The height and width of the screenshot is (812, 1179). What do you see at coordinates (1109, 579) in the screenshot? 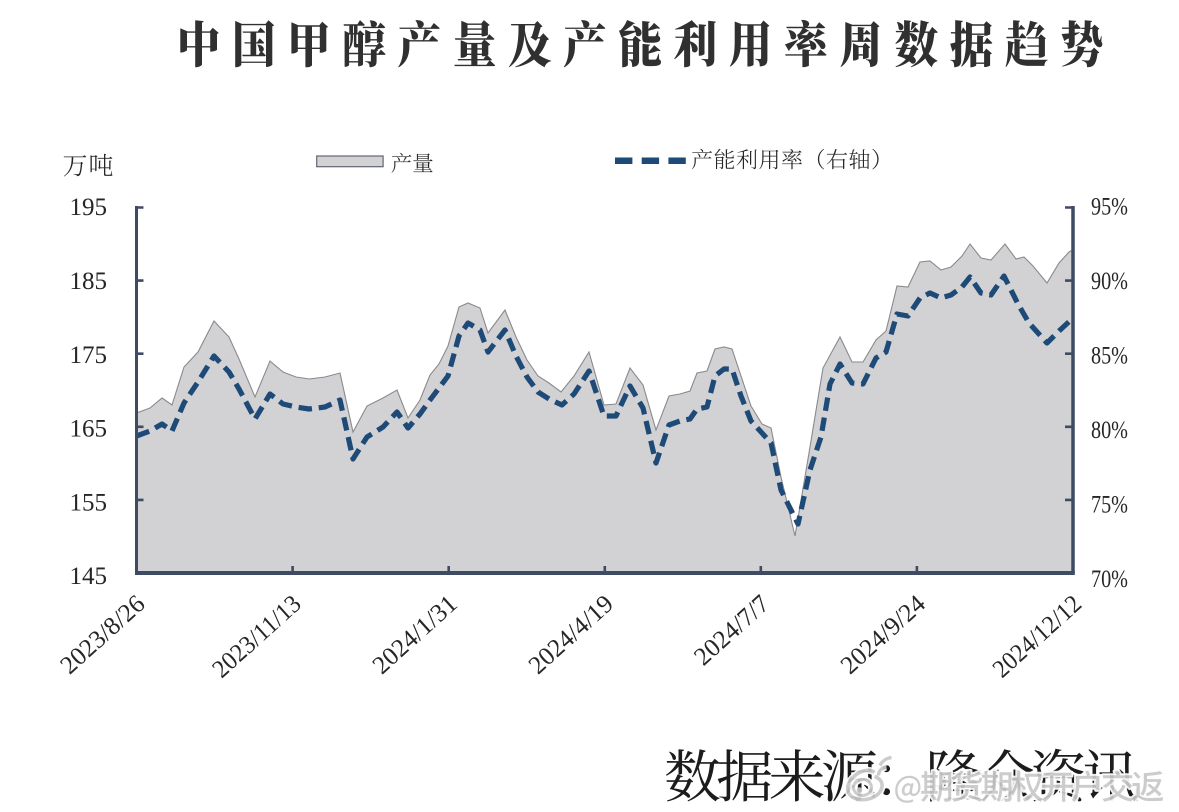
I see `svg-text: 70%` at bounding box center [1109, 579].